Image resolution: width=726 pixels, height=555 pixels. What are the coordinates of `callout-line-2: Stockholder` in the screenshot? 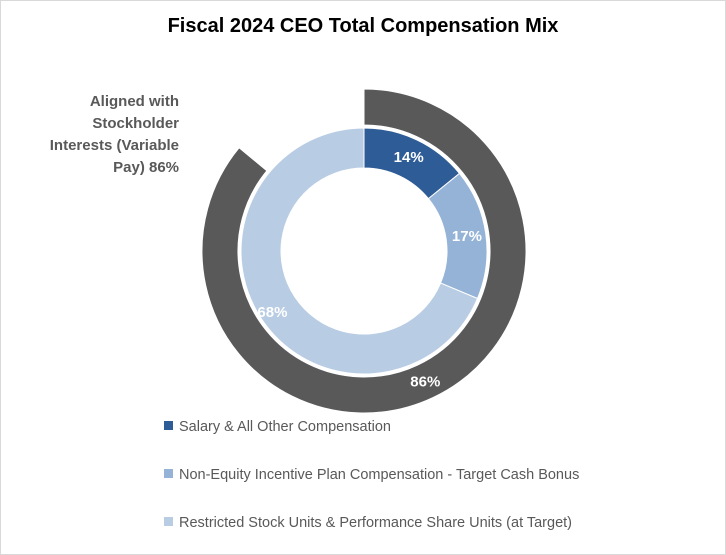 It's located at (135, 123).